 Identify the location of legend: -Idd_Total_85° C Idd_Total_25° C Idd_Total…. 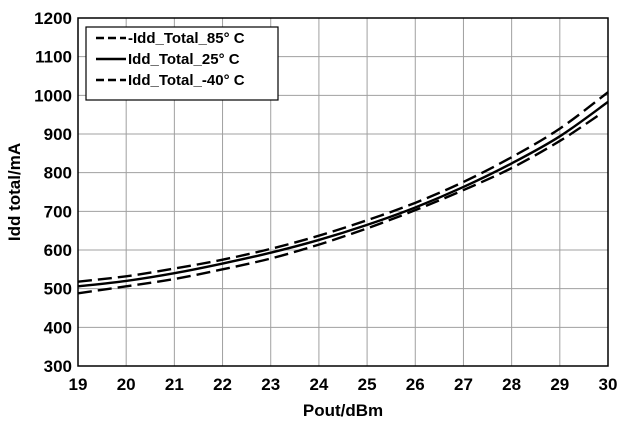
(182, 63).